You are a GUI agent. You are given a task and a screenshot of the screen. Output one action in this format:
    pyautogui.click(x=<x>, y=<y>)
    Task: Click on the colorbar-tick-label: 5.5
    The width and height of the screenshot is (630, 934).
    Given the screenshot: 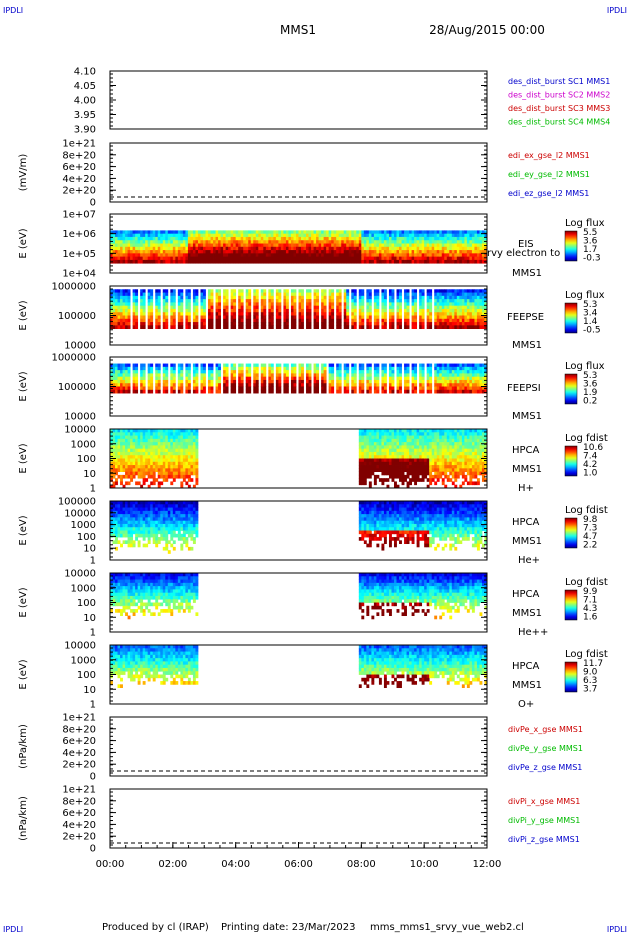 What is the action you would take?
    pyautogui.click(x=590, y=233)
    